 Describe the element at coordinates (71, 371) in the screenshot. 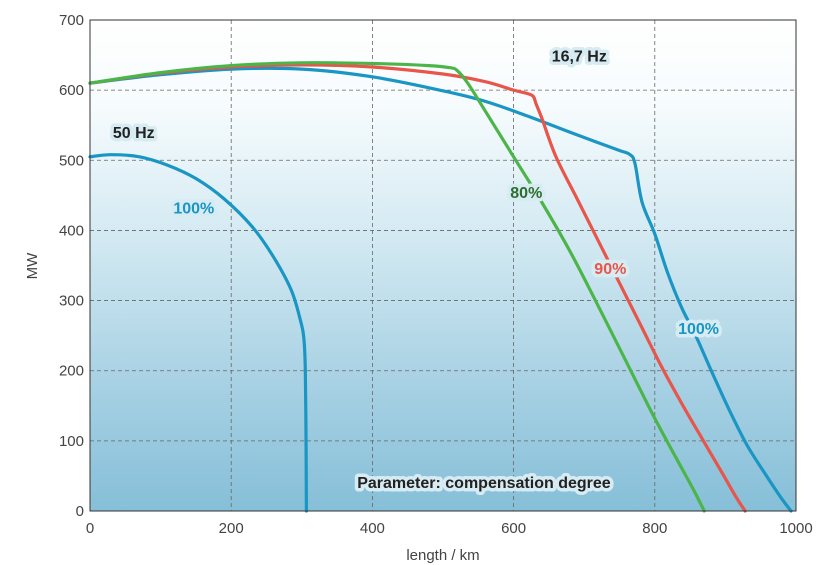

I see `y-tick-label: 200` at that location.